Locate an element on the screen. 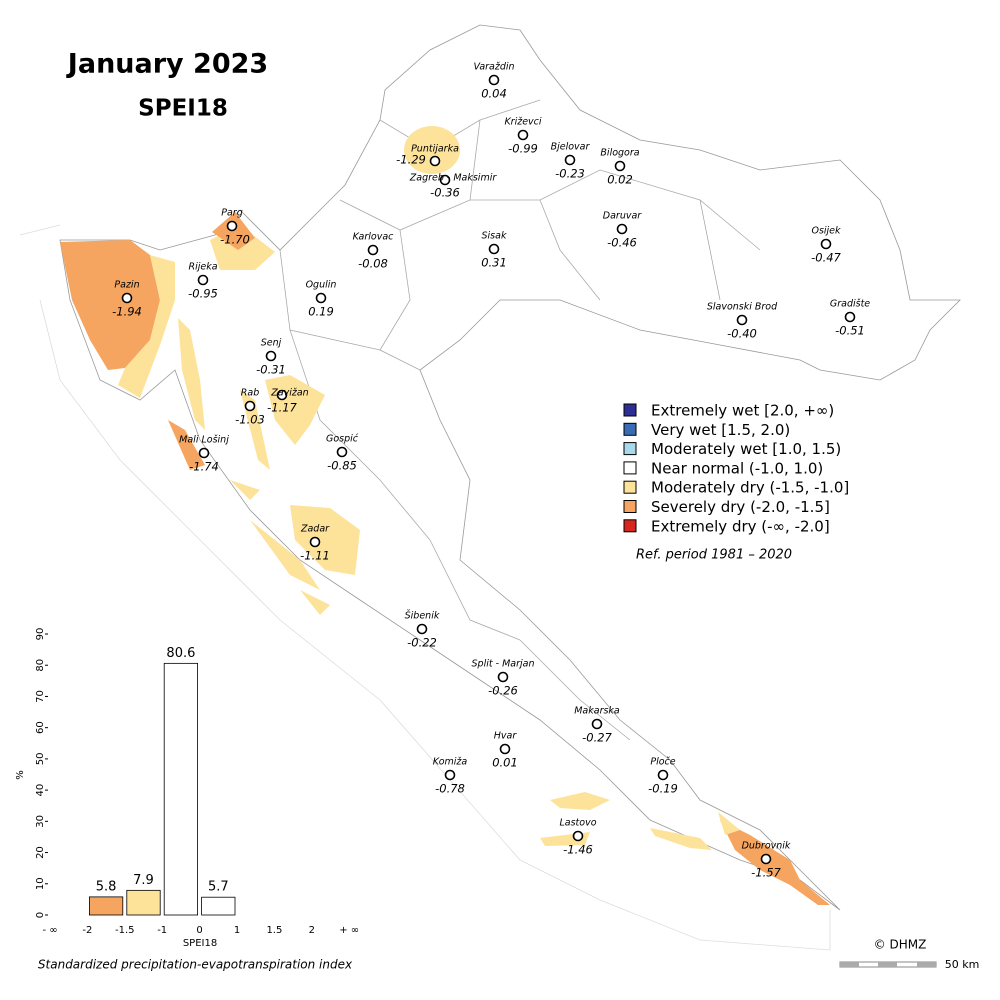 Image resolution: width=1000 pixels, height=1000 pixels. station-value: -1.03 is located at coordinates (250, 420).